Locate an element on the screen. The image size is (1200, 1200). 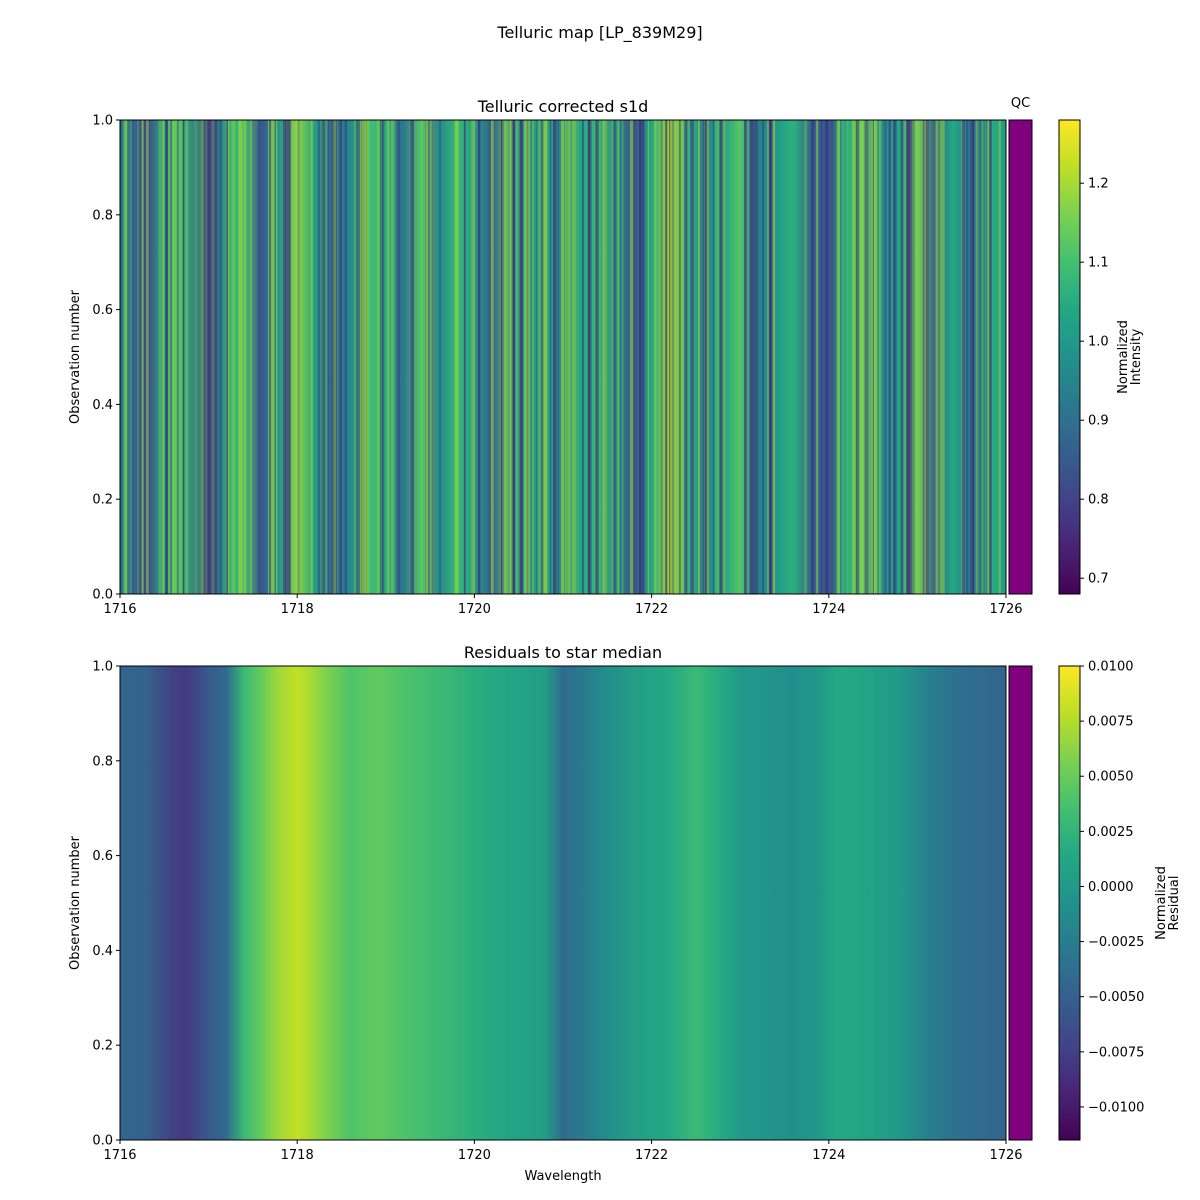
colorbar-tick-label: 1.2 is located at coordinates (1098, 184).